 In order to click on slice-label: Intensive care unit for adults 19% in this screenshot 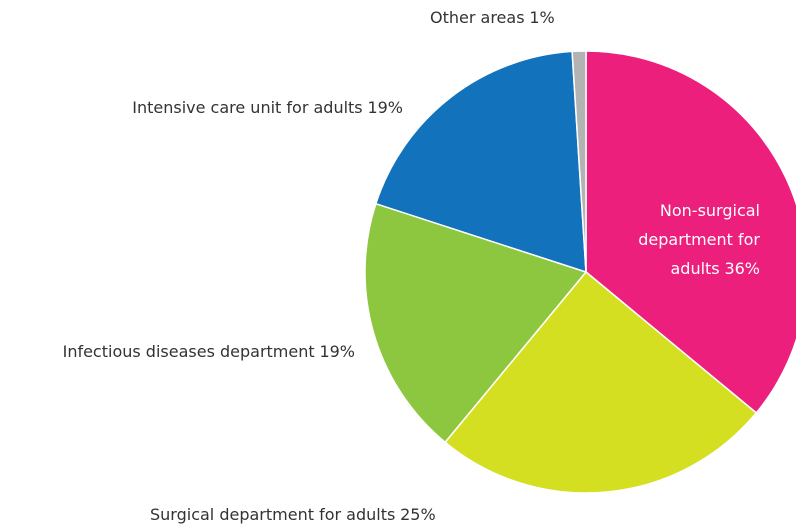, I will do `click(267, 107)`.